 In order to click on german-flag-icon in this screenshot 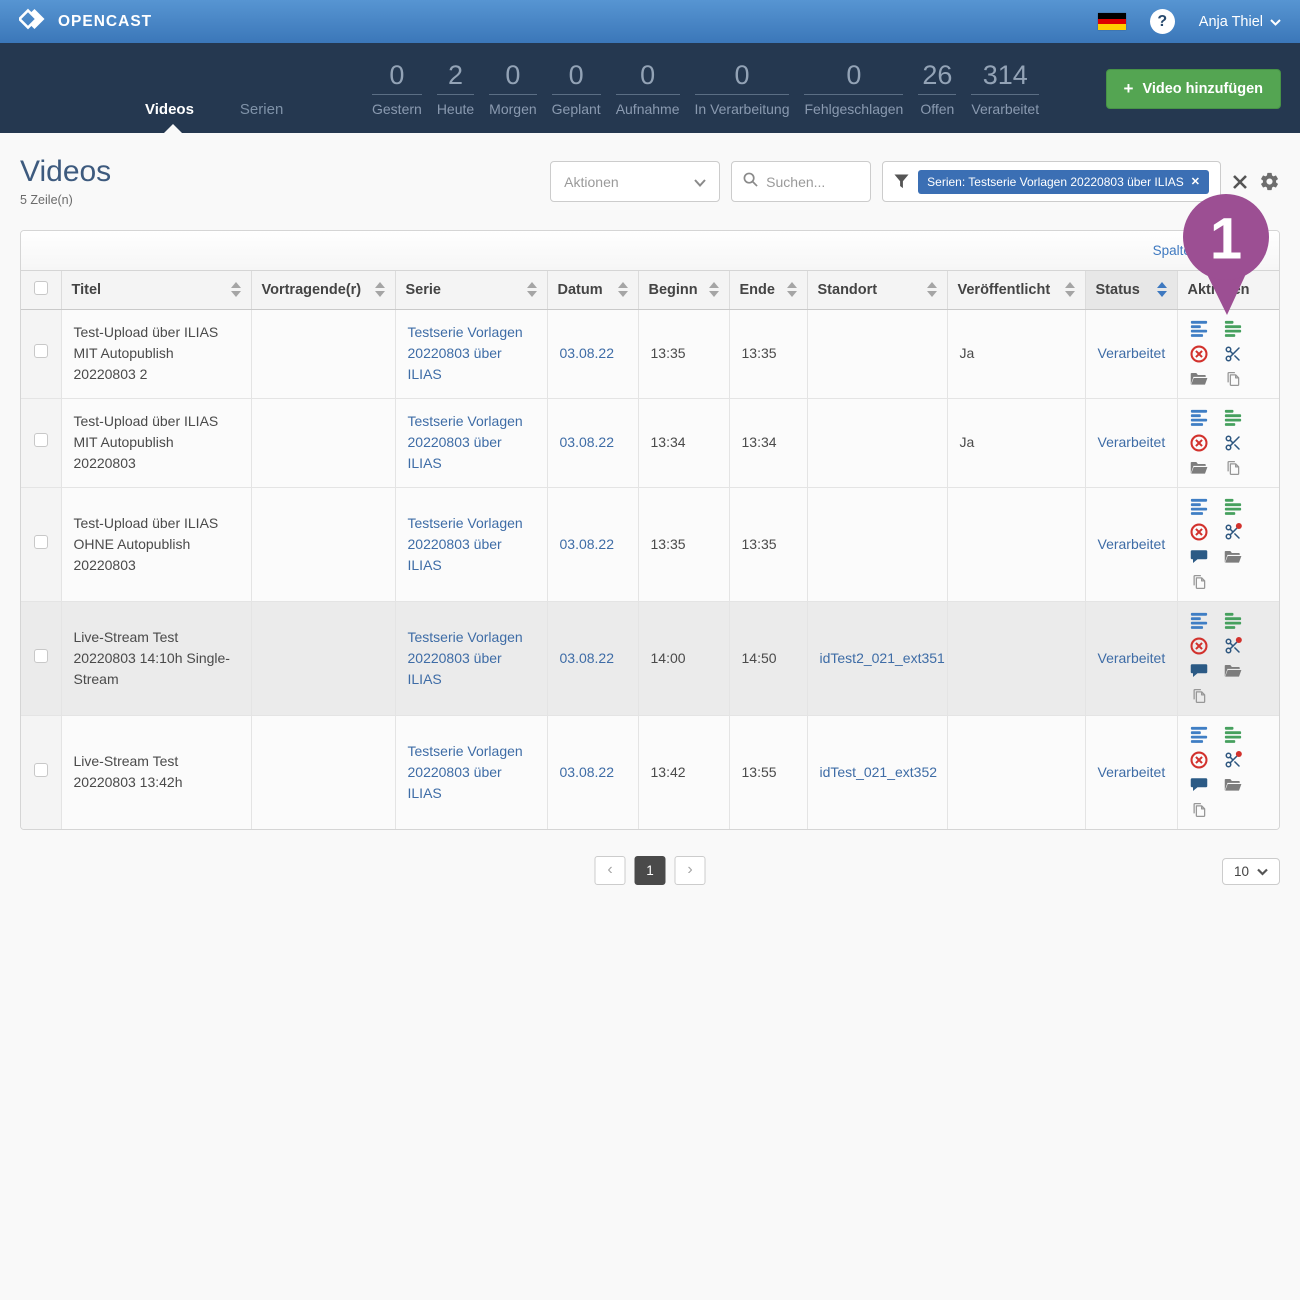, I will do `click(1111, 22)`.